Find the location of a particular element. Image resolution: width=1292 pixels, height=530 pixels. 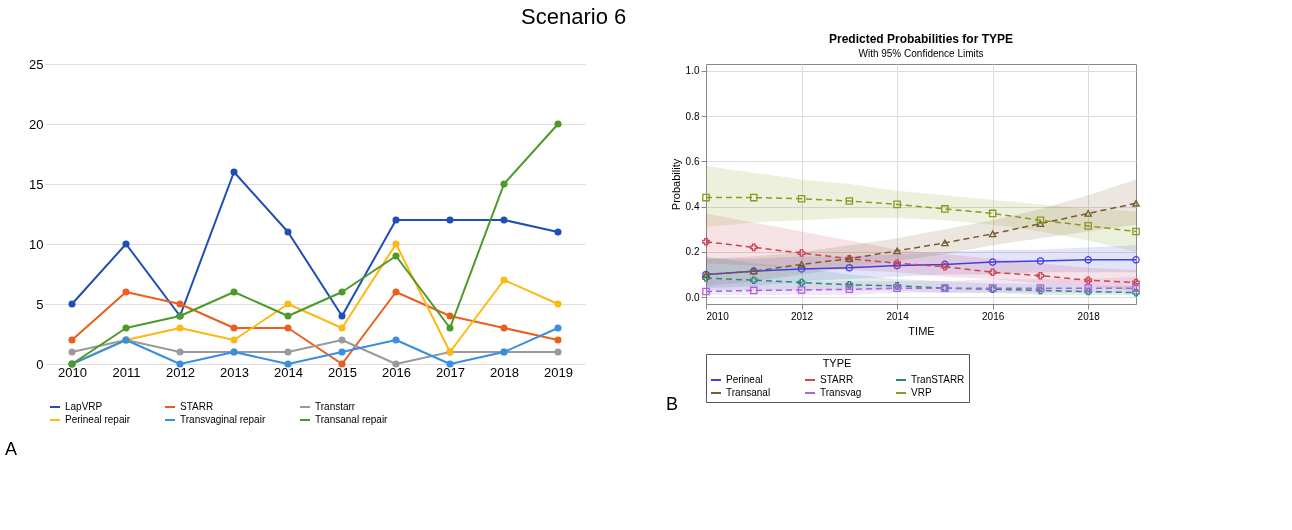

x-tick-label: 2016 is located at coordinates (993, 316).